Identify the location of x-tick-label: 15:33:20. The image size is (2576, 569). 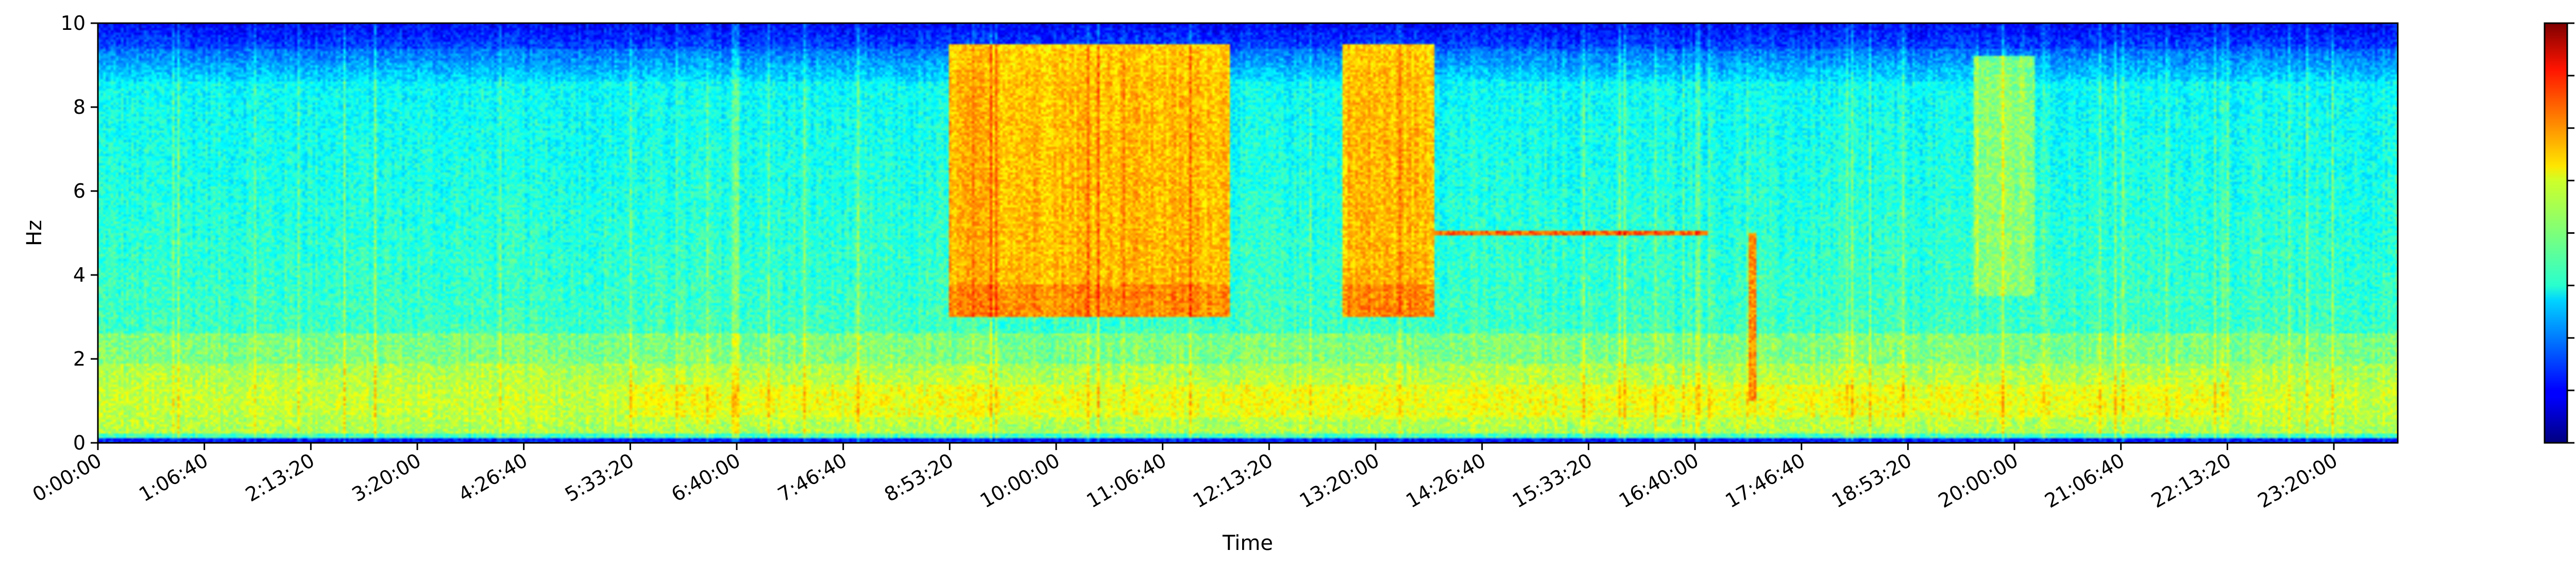
(1552, 480).